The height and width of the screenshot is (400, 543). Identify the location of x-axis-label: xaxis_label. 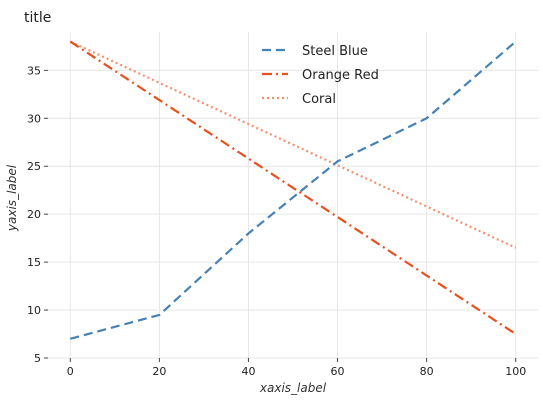
(293, 388).